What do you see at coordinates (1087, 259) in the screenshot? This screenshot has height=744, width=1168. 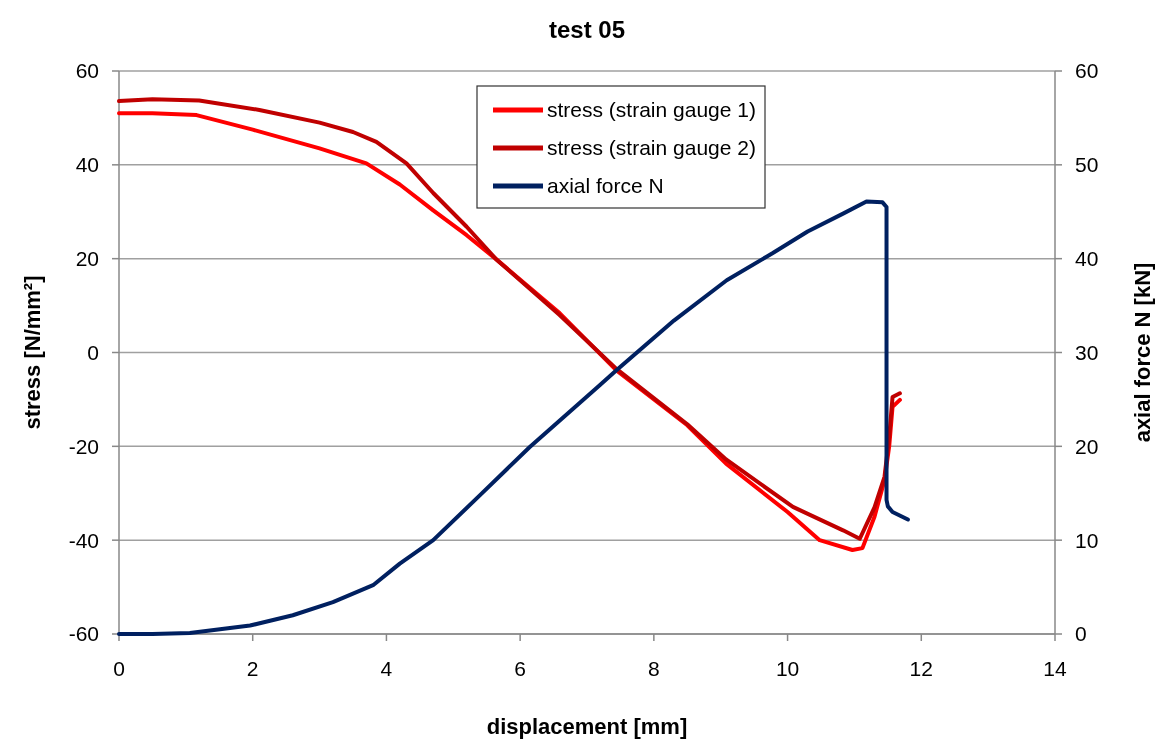 I see `y2-tick-label: 40` at bounding box center [1087, 259].